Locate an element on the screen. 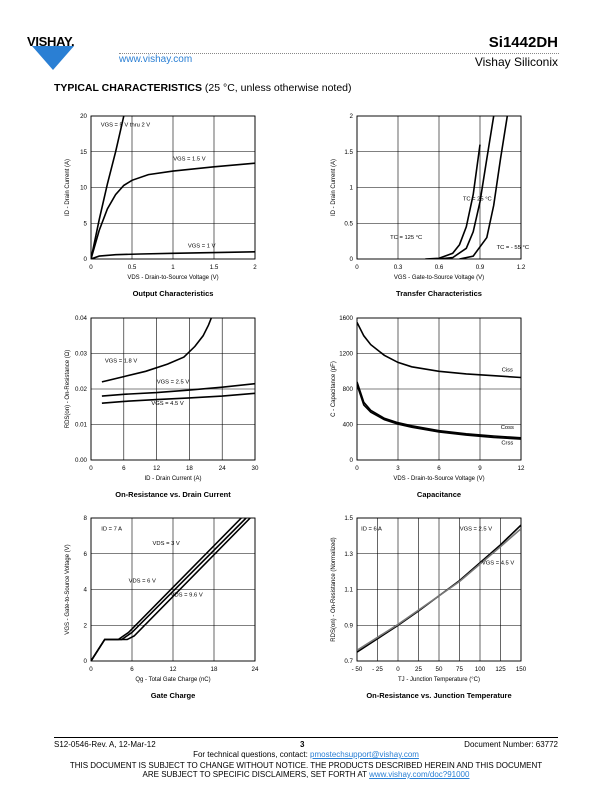 Image resolution: width=612 pixels, height=792 pixels. y-tick-label: 800 is located at coordinates (348, 389).